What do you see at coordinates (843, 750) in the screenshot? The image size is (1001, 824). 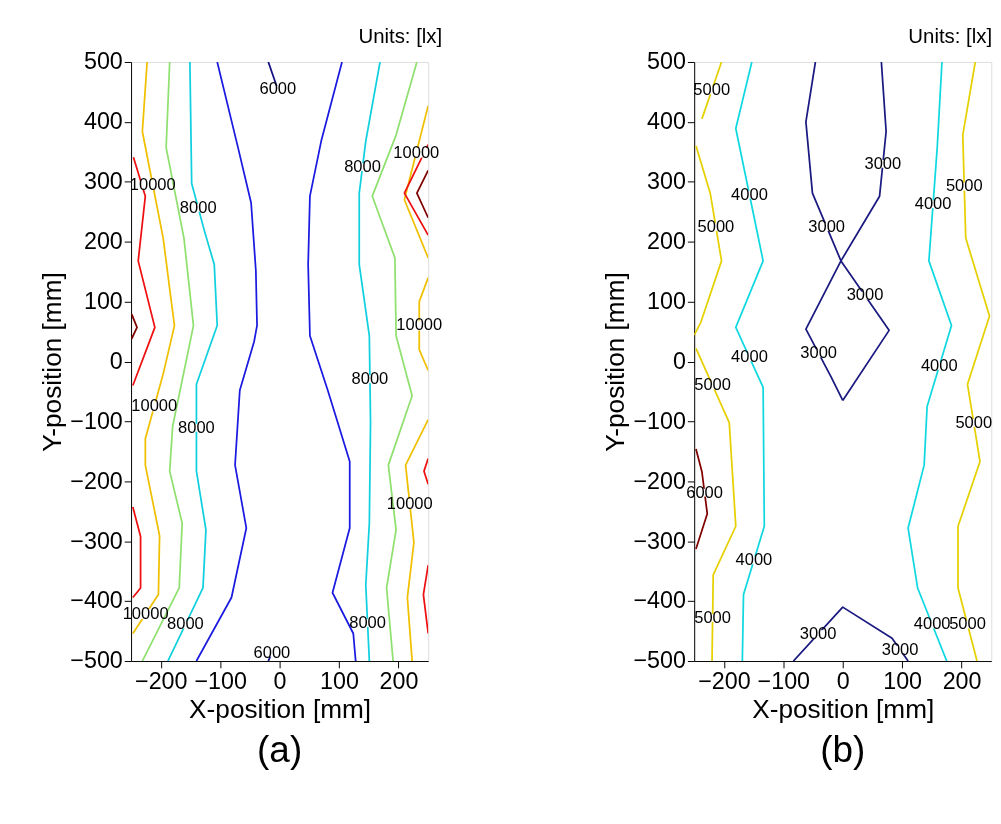 I see `text: (b)` at bounding box center [843, 750].